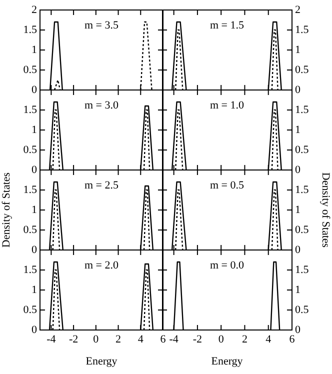  I want to click on annotation: m = 0.0, so click(227, 265).